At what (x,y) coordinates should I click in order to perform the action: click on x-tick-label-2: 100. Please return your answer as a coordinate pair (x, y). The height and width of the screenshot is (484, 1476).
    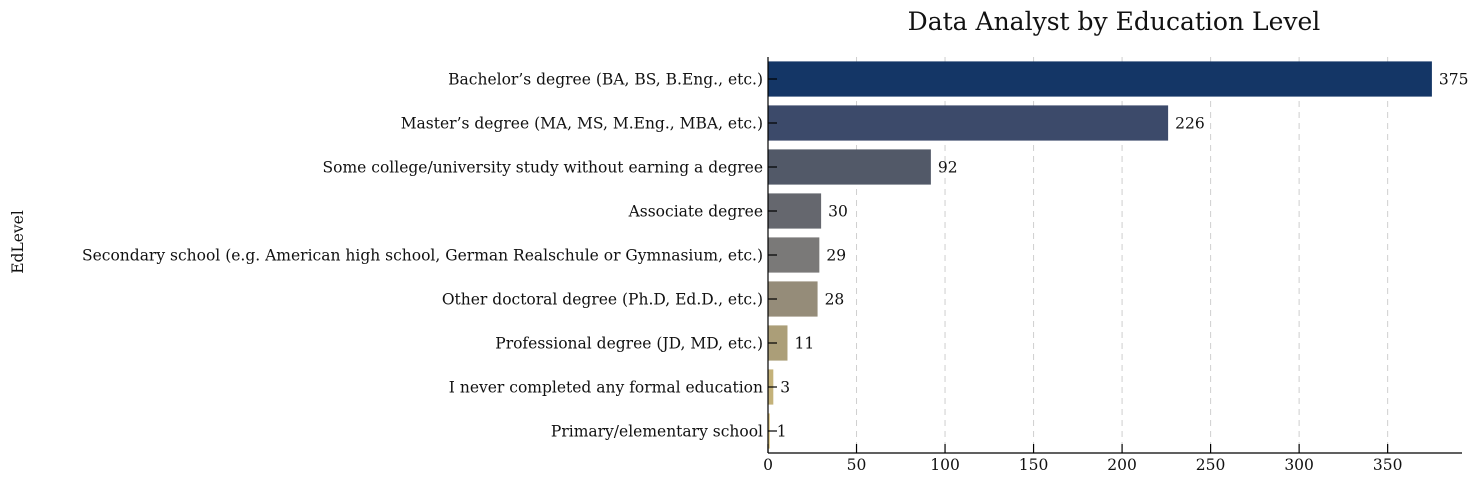
    Looking at the image, I should click on (945, 465).